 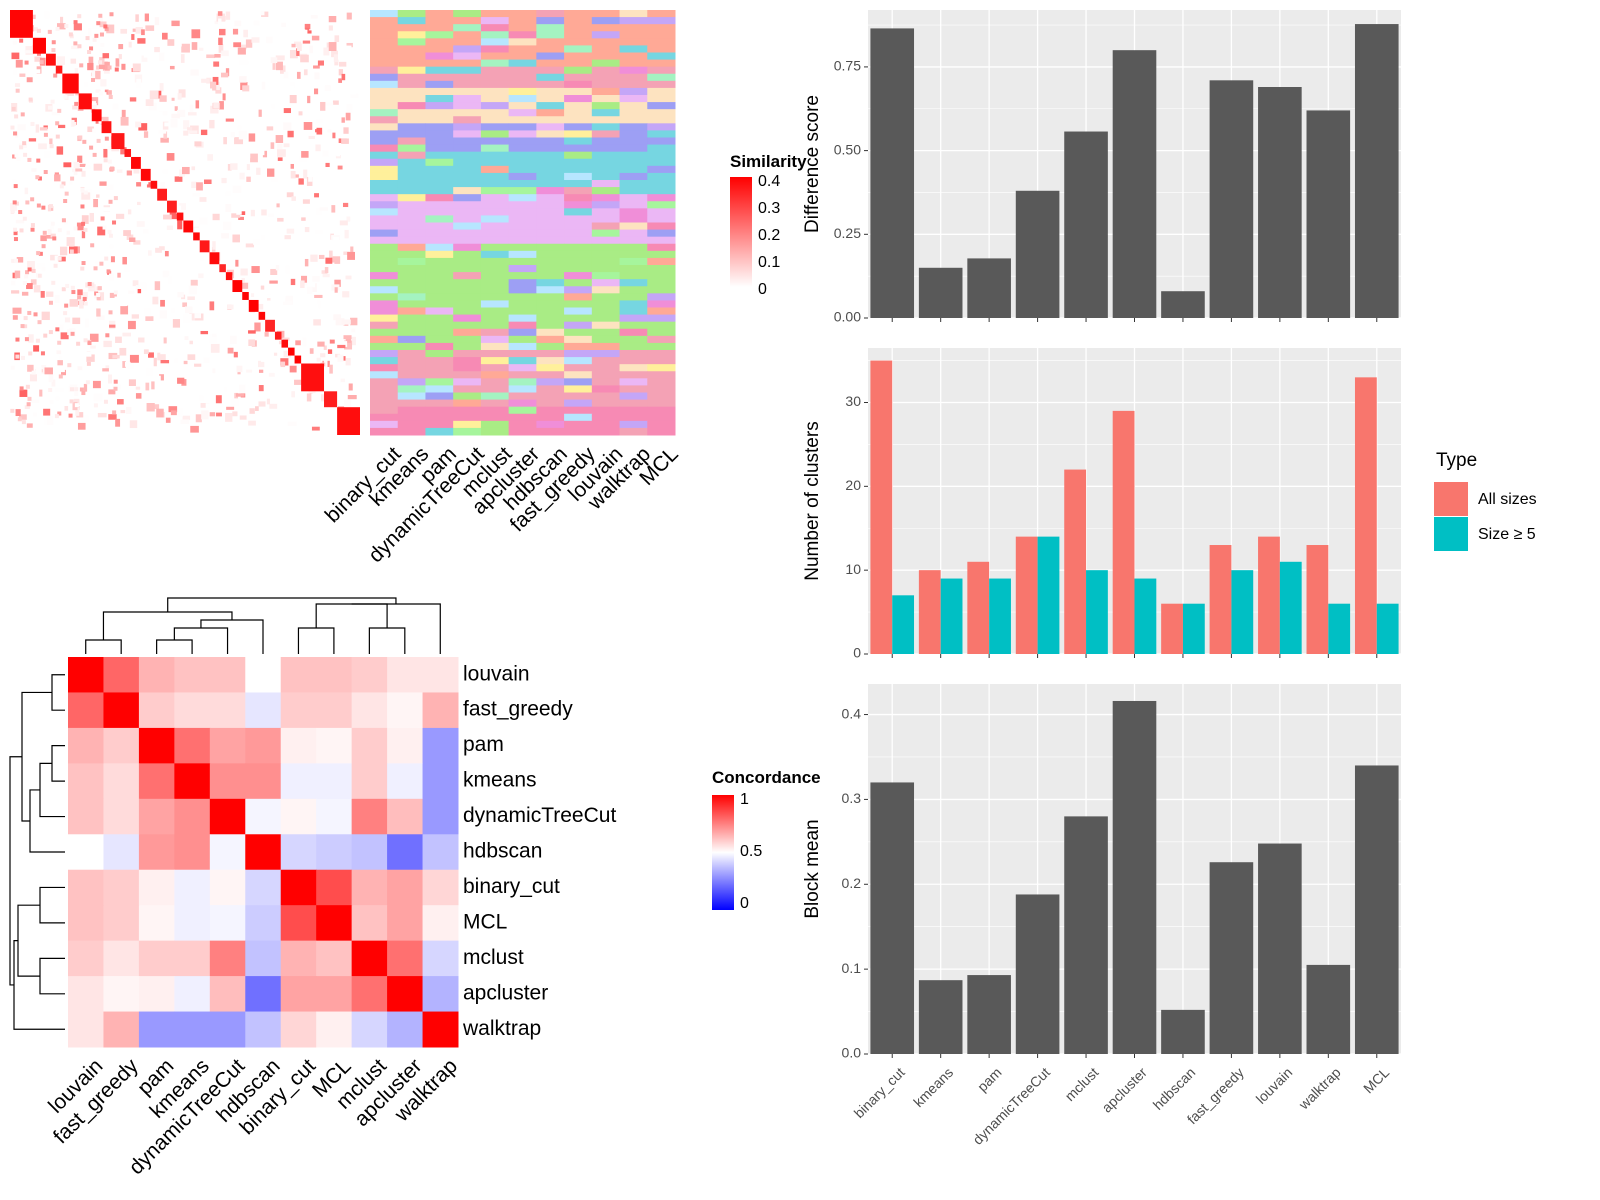 What do you see at coordinates (852, 798) in the screenshot?
I see `y-tick-label: 0.3` at bounding box center [852, 798].